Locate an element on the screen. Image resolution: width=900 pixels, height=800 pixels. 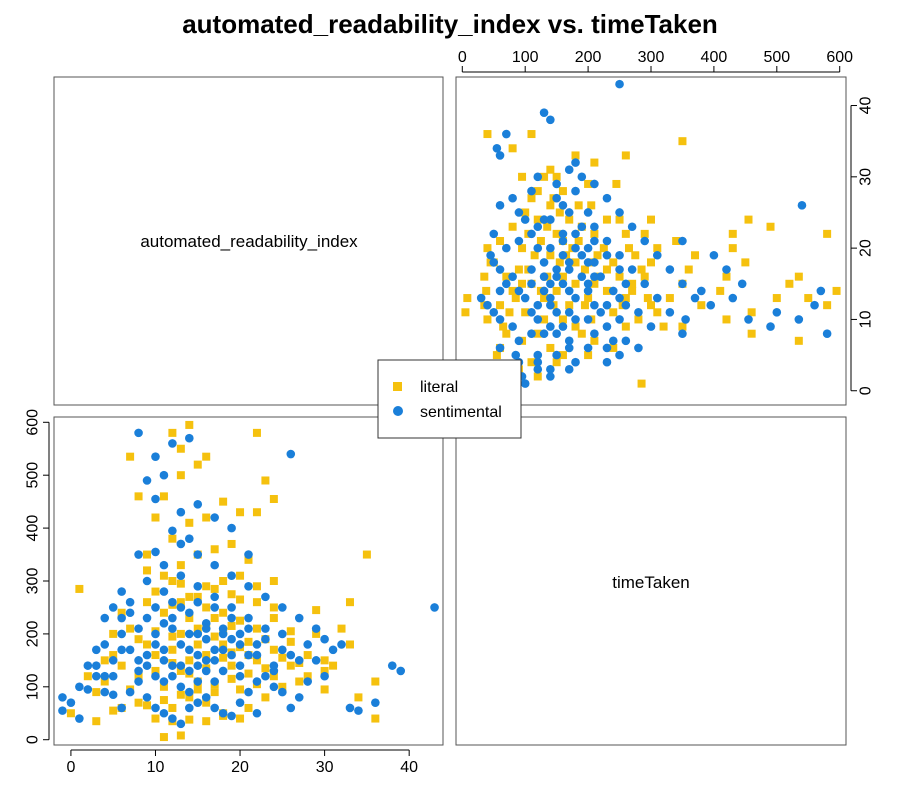
left-tick-label: 0 is located at coordinates (33, 739).